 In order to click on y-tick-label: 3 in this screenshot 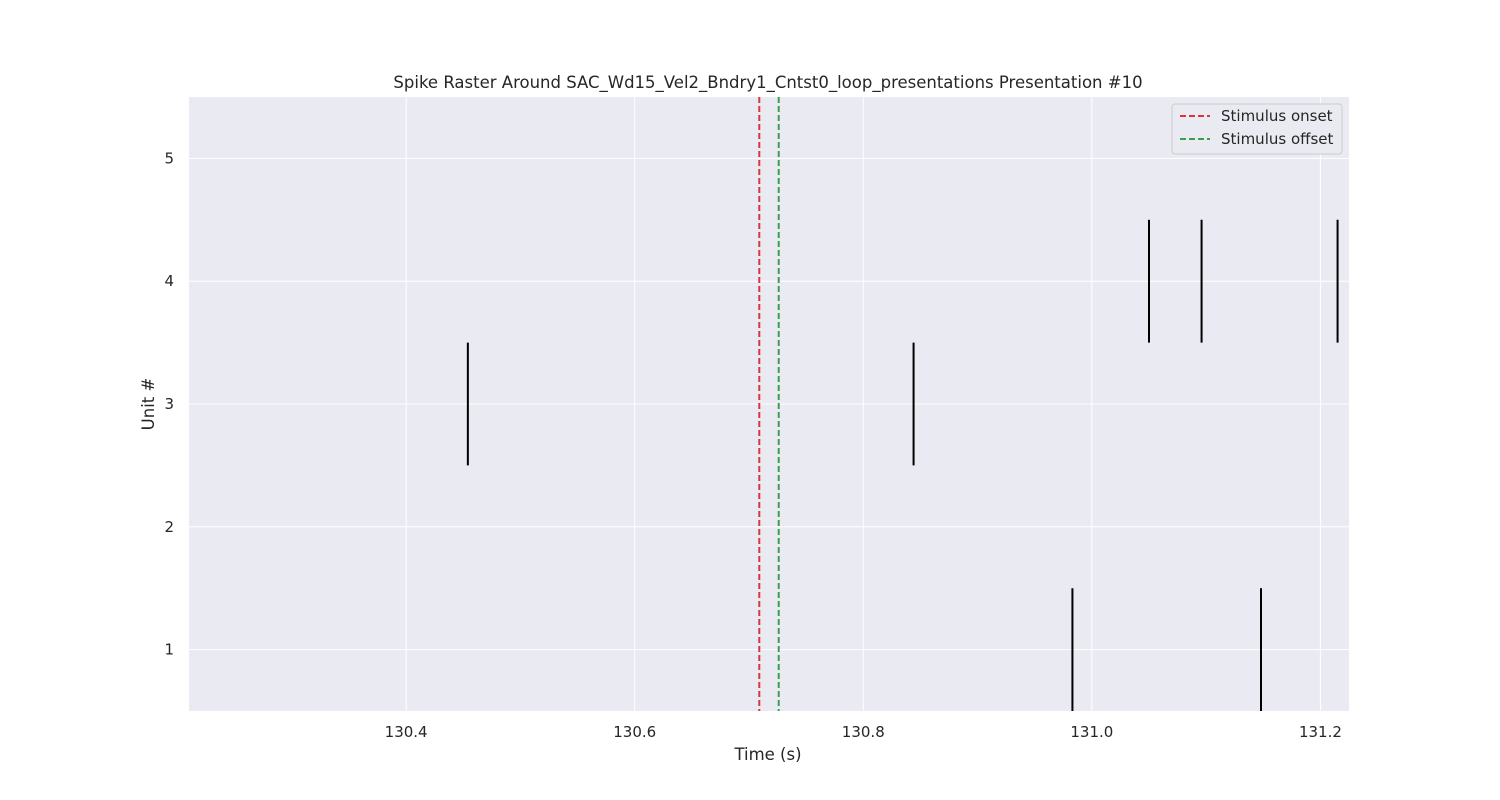, I will do `click(169, 404)`.